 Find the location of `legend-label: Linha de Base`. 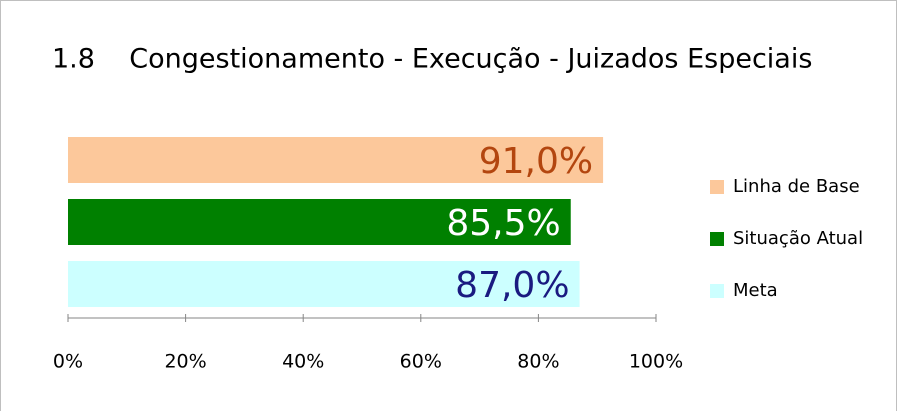

legend-label: Linha de Base is located at coordinates (796, 186).